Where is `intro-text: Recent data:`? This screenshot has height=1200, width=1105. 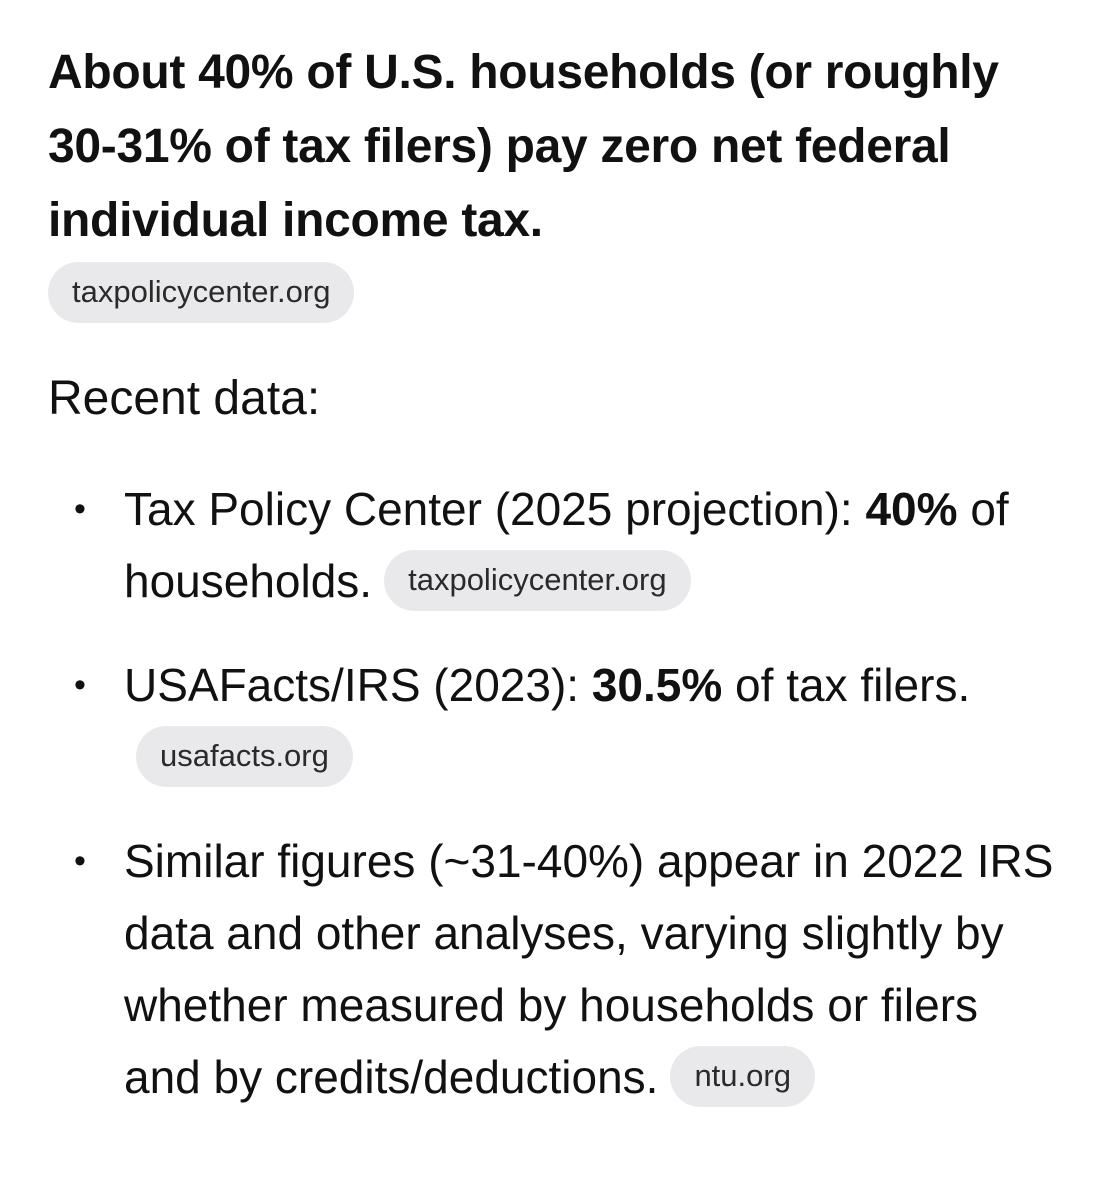 intro-text: Recent data: is located at coordinates (184, 398).